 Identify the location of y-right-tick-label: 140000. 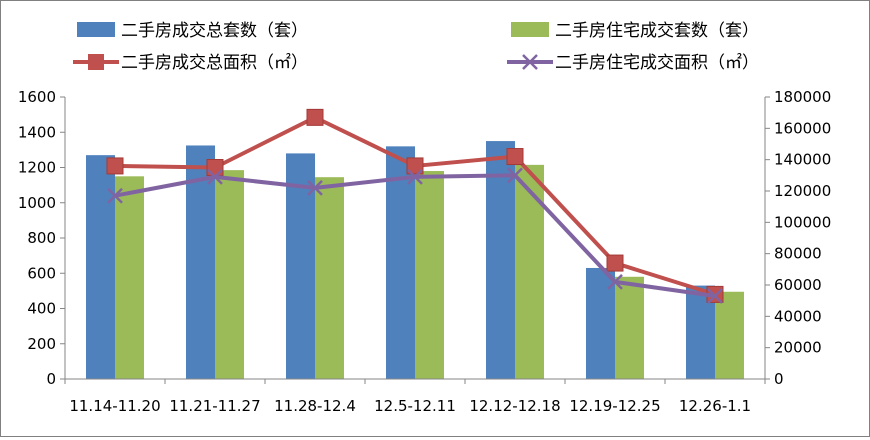
(802, 160).